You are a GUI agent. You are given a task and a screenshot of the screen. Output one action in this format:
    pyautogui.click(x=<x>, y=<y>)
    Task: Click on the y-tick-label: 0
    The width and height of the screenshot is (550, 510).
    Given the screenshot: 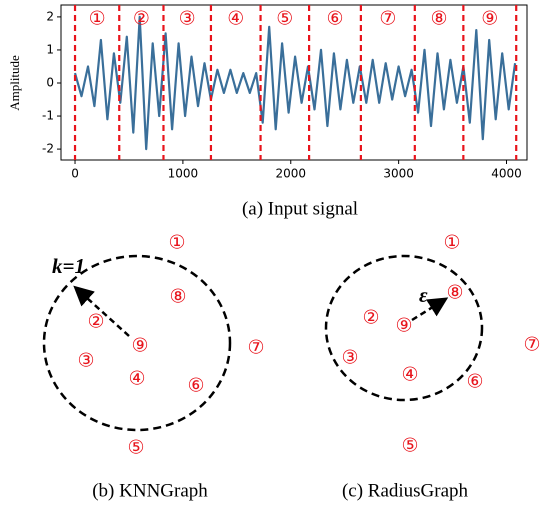 What is the action you would take?
    pyautogui.click(x=50, y=82)
    